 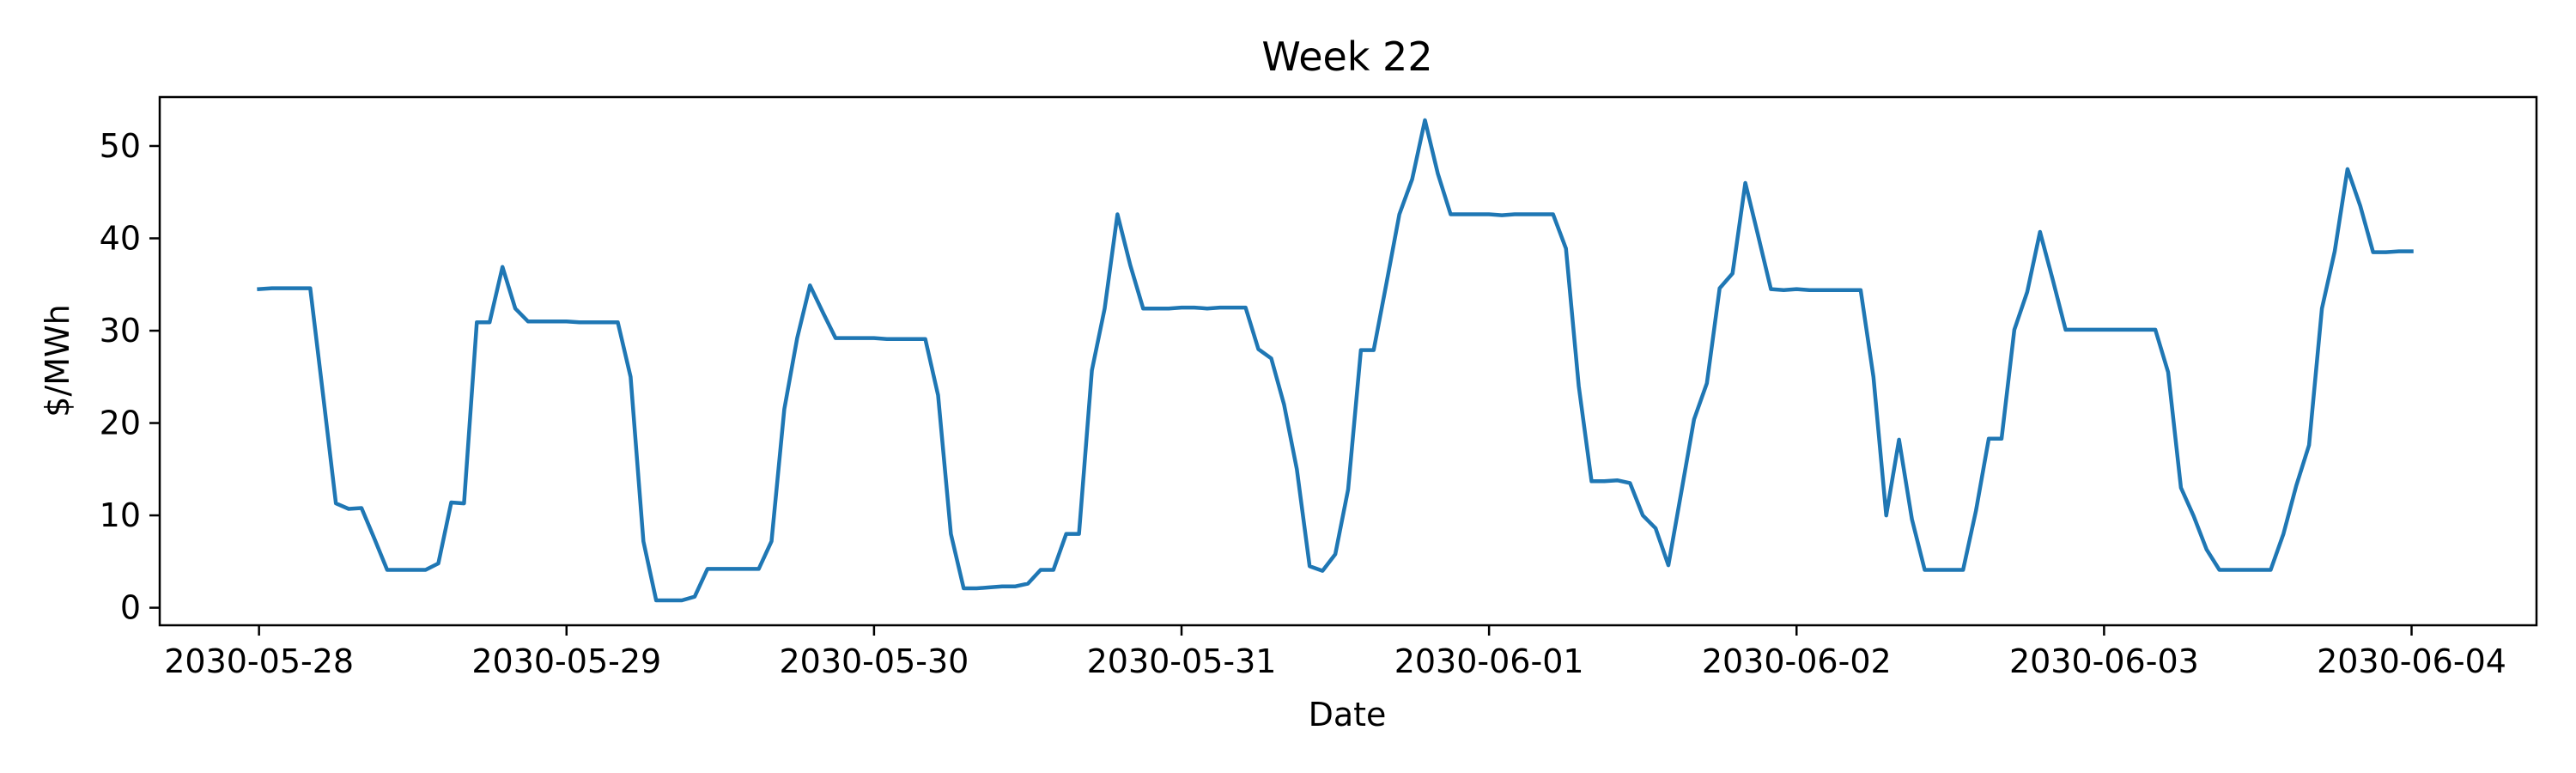 I want to click on x-tick-label: 2030-06-02, so click(x=1797, y=661).